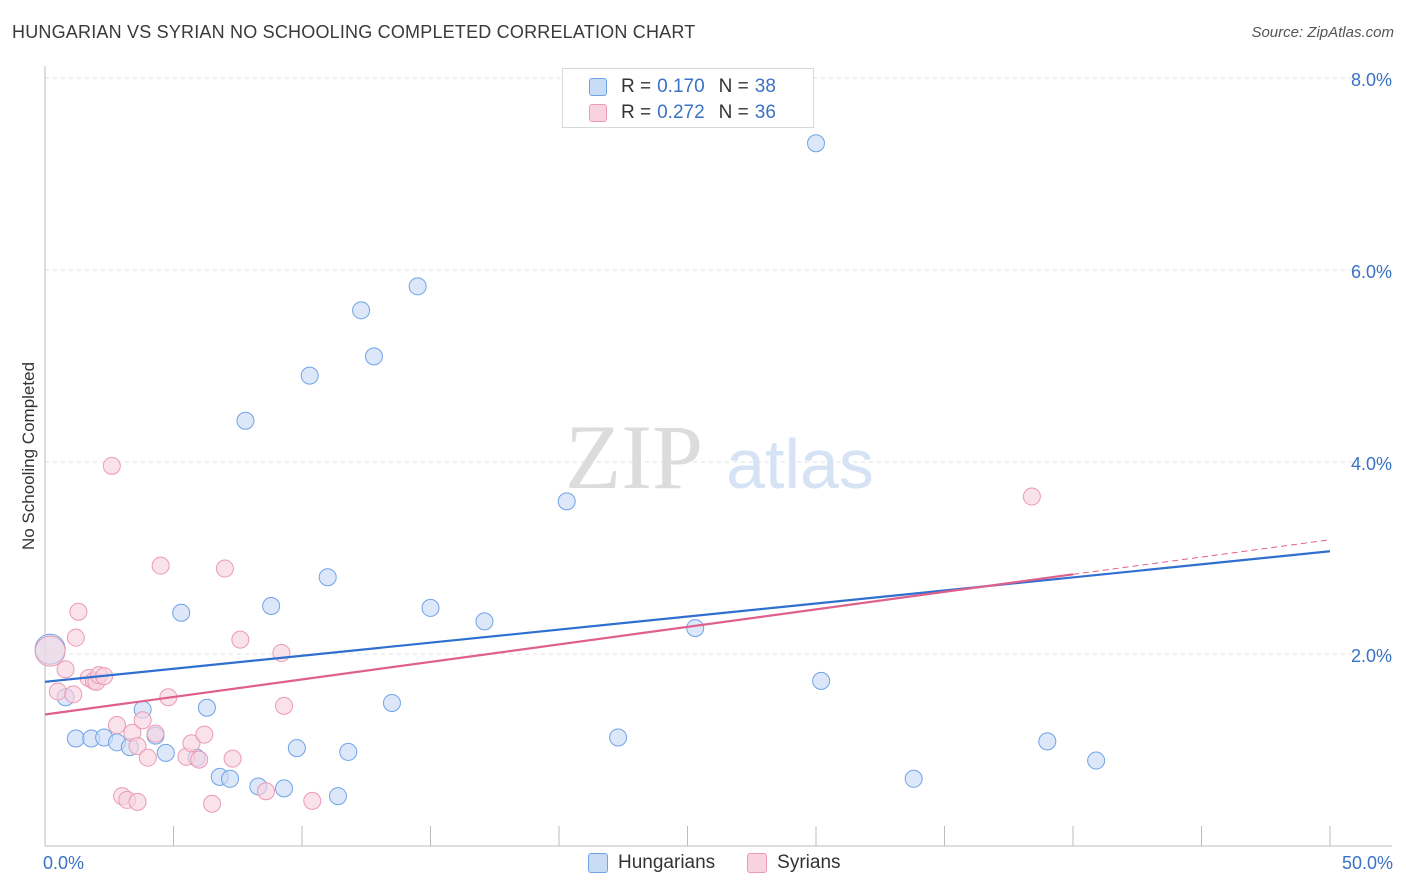 The height and width of the screenshot is (892, 1406). I want to click on x-tick-label: 50.0%, so click(1367, 863).